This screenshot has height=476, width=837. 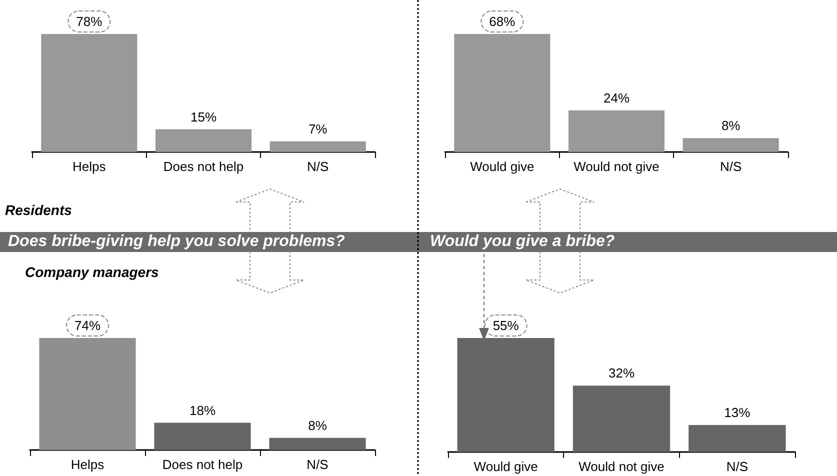 I want to click on data-label: 68%, so click(x=502, y=21).